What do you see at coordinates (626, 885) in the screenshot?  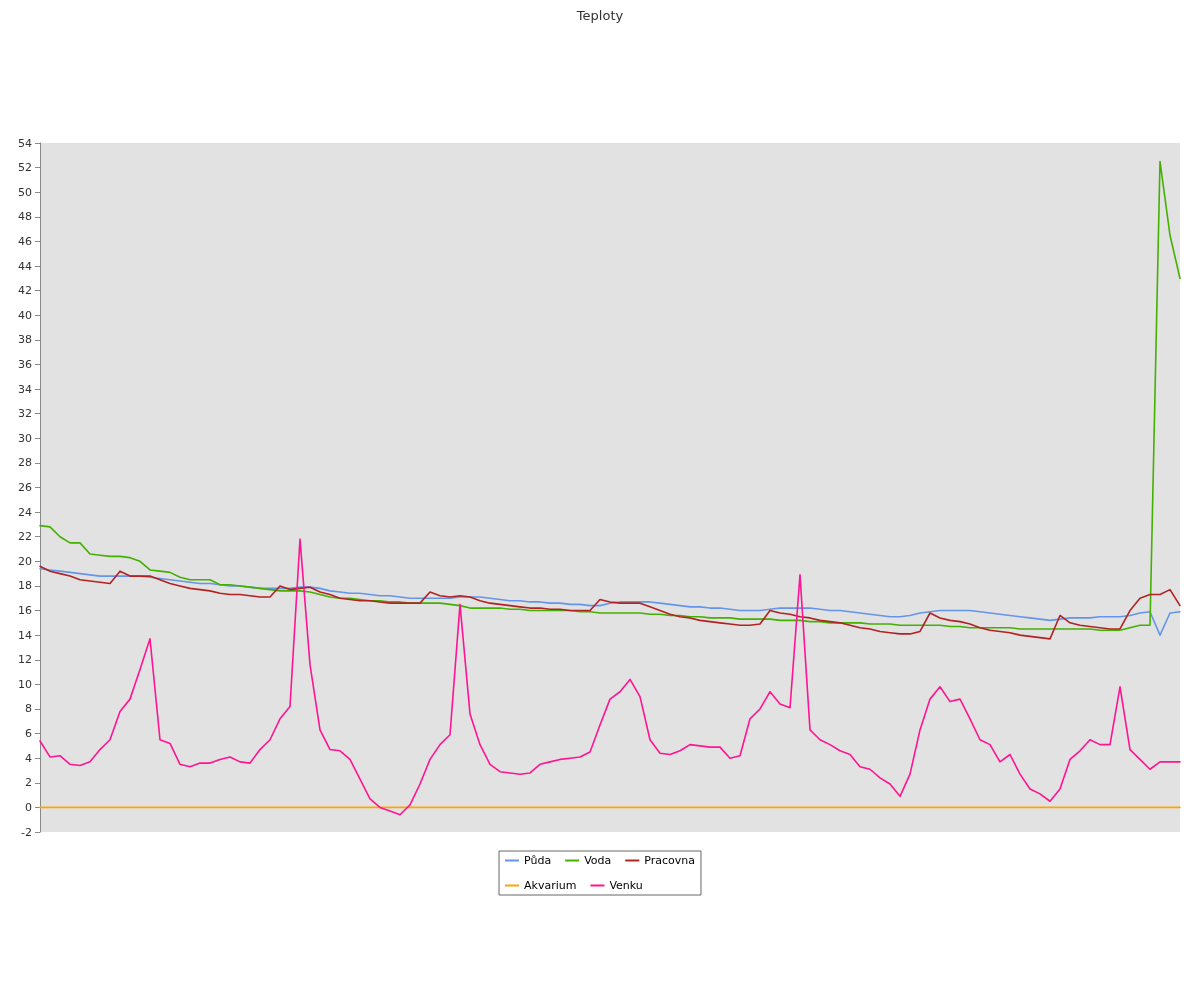 I see `legend-label: Venku` at bounding box center [626, 885].